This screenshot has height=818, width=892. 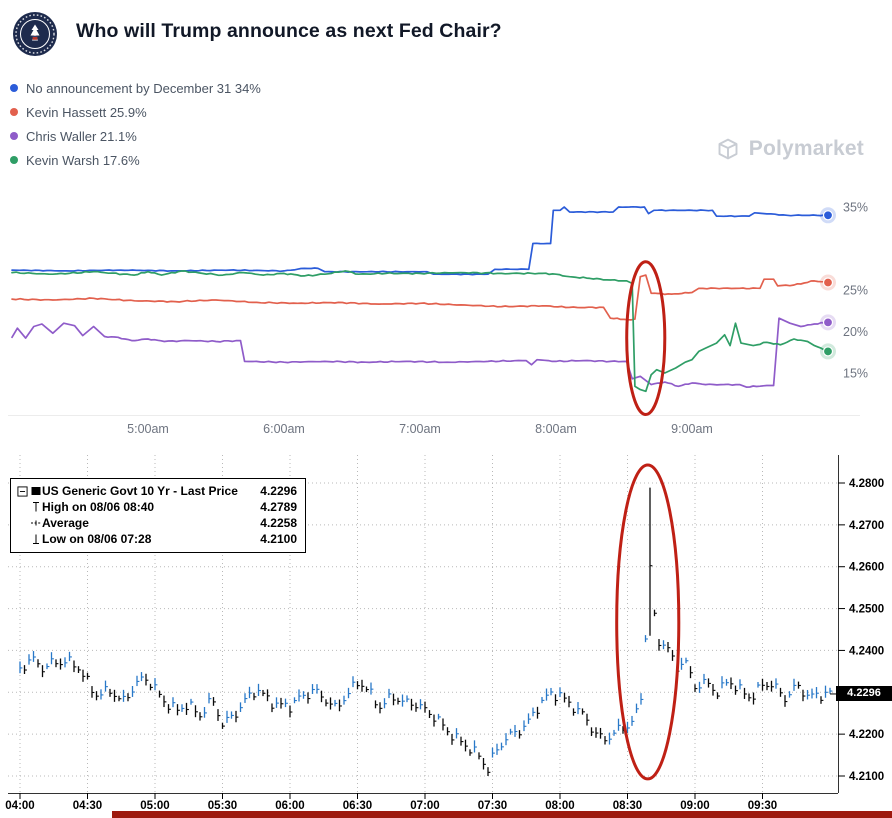 What do you see at coordinates (357, 806) in the screenshot?
I see `x-tick-label: 06:30` at bounding box center [357, 806].